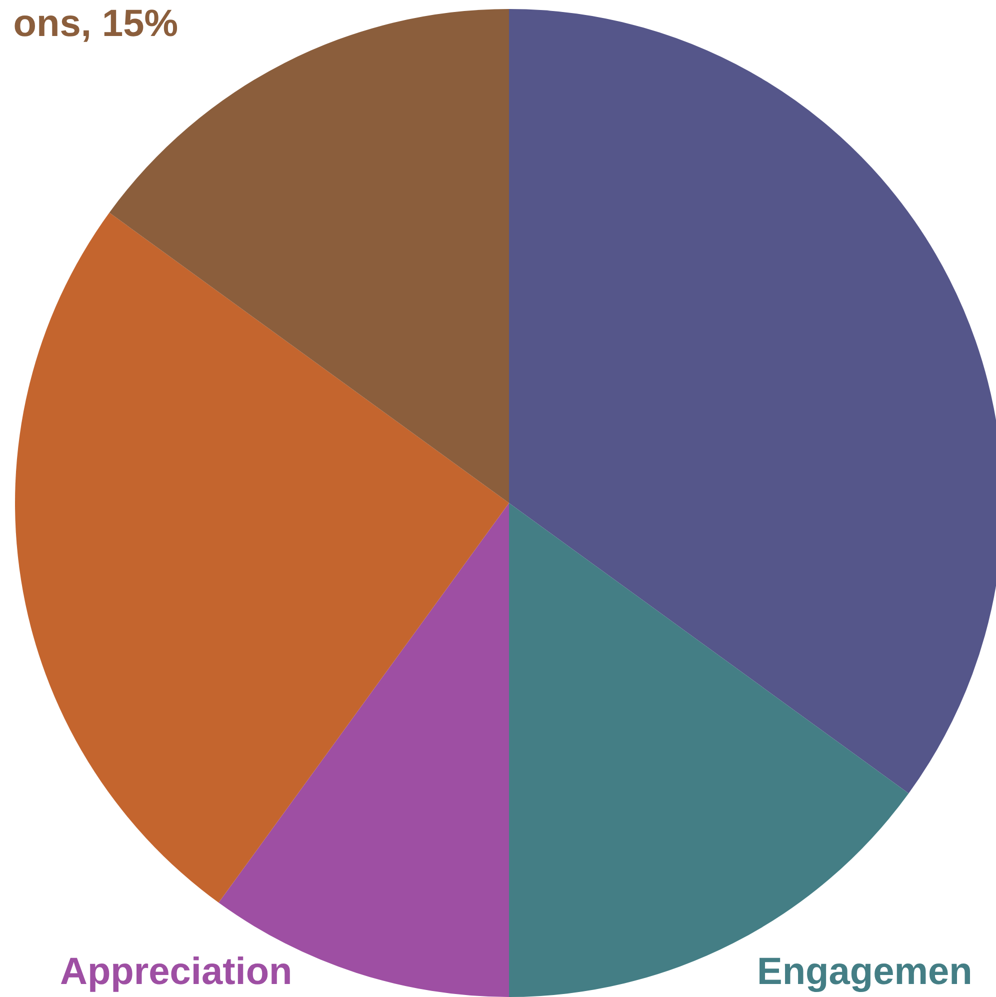  Describe the element at coordinates (176, 972) in the screenshot. I see `slice-label: Appreciation` at that location.